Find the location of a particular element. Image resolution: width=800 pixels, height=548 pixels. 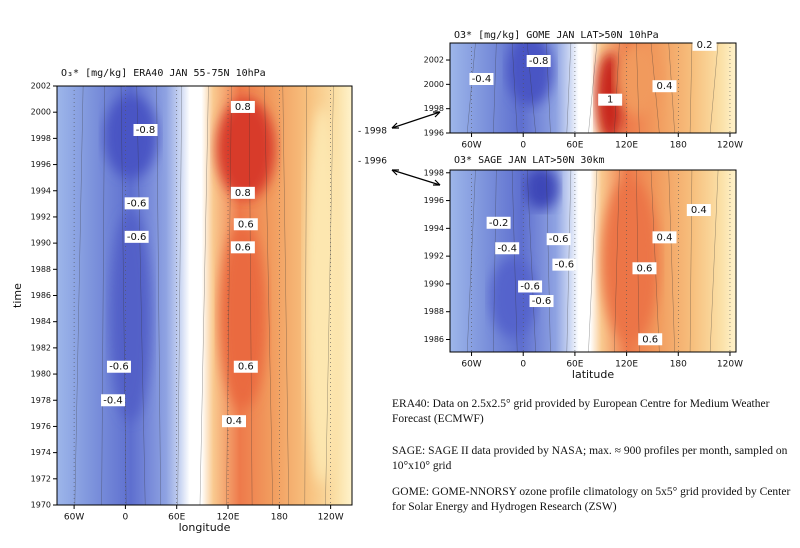

x-axis-label: latitude is located at coordinates (593, 374).